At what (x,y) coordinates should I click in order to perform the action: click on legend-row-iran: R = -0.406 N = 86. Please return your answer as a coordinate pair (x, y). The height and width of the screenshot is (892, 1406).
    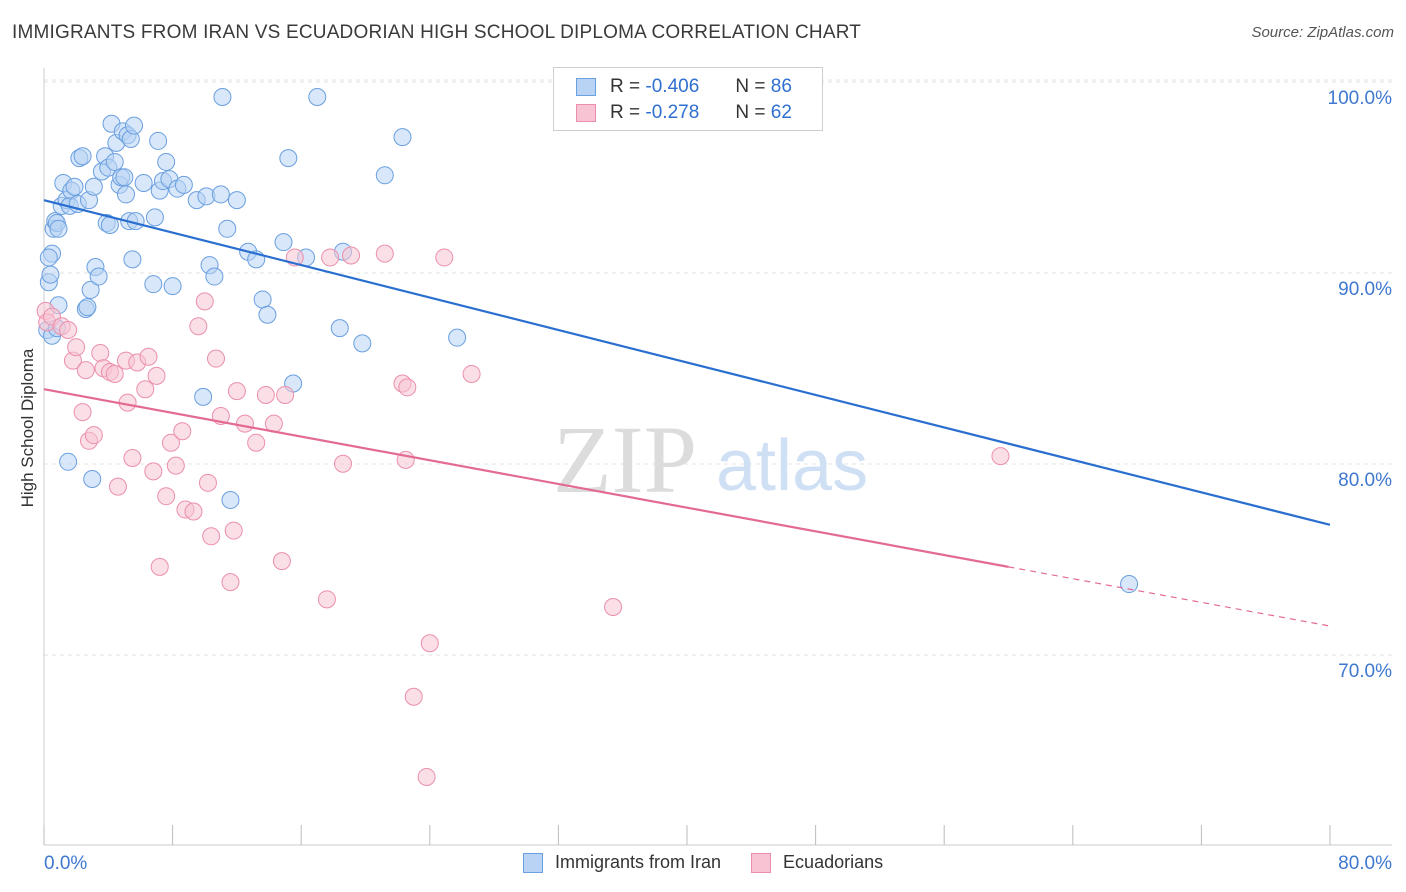
    Looking at the image, I should click on (684, 87).